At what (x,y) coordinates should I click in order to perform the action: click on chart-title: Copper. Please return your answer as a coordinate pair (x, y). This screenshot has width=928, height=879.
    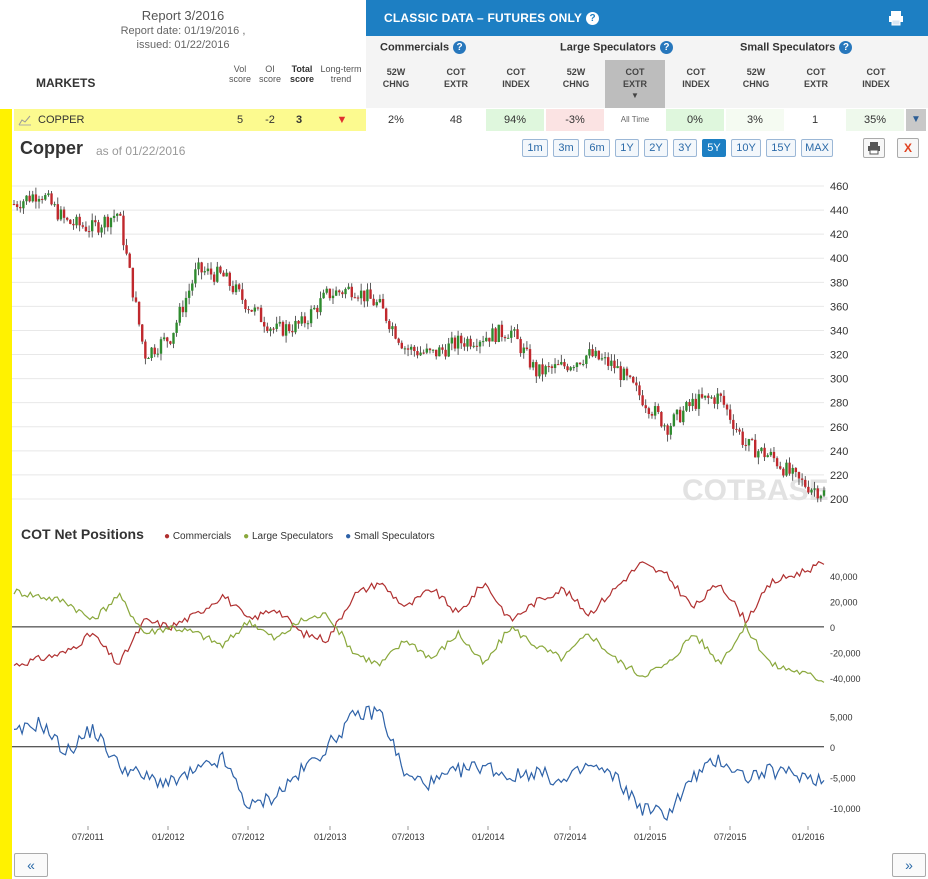
    Looking at the image, I should click on (51, 148).